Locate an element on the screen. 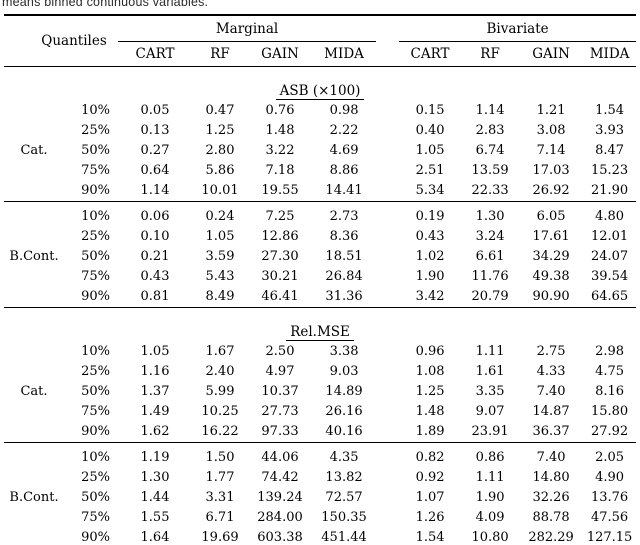 The width and height of the screenshot is (640, 545). value-cell: 3.22 is located at coordinates (280, 150).